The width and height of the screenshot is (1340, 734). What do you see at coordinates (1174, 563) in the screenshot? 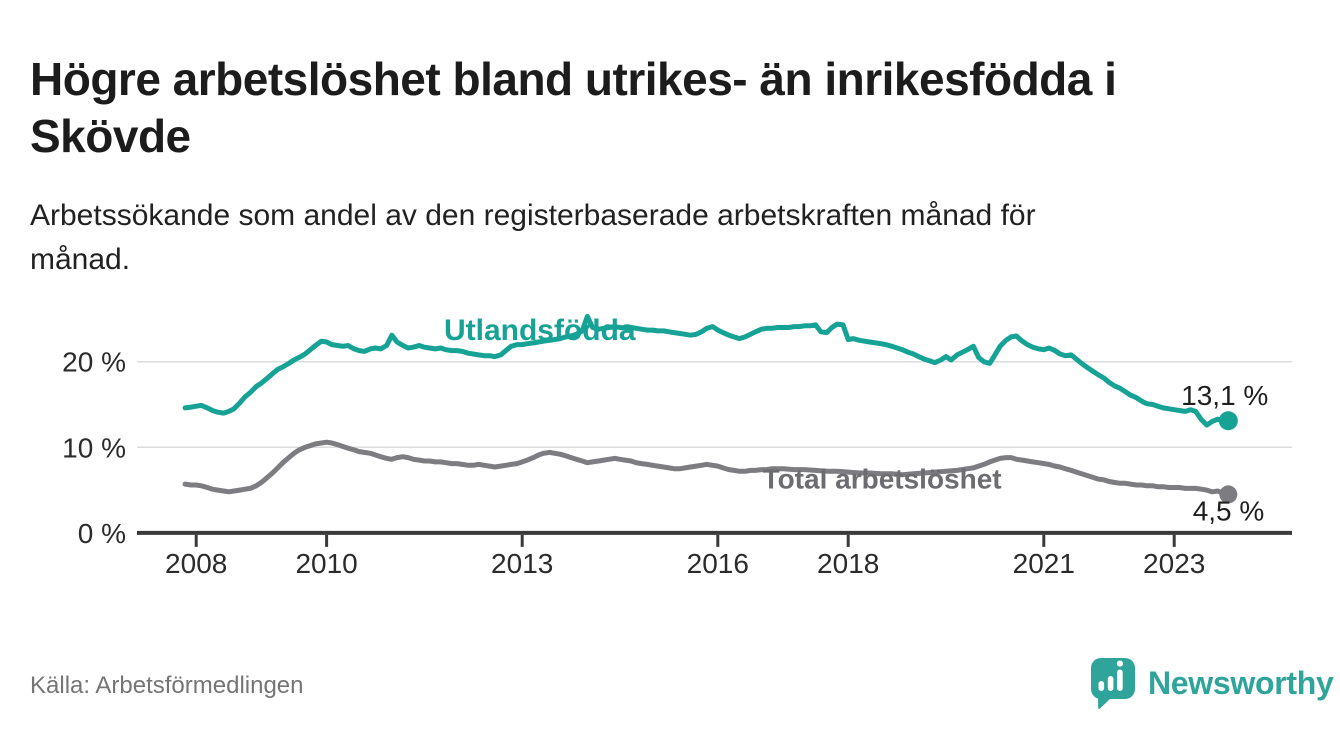
I see `x-tick-label: 2023` at bounding box center [1174, 563].